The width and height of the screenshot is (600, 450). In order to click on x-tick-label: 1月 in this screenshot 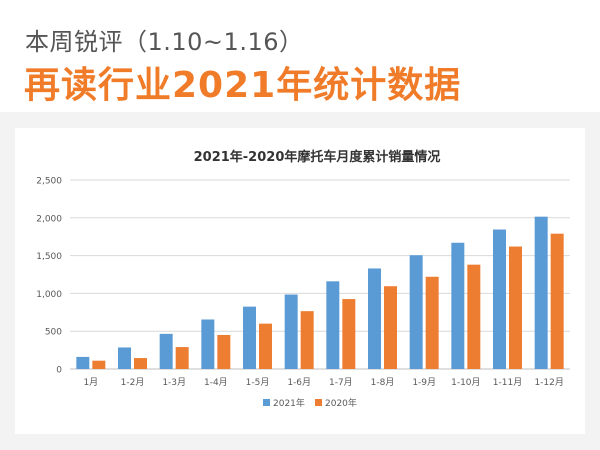, I will do `click(90, 382)`.